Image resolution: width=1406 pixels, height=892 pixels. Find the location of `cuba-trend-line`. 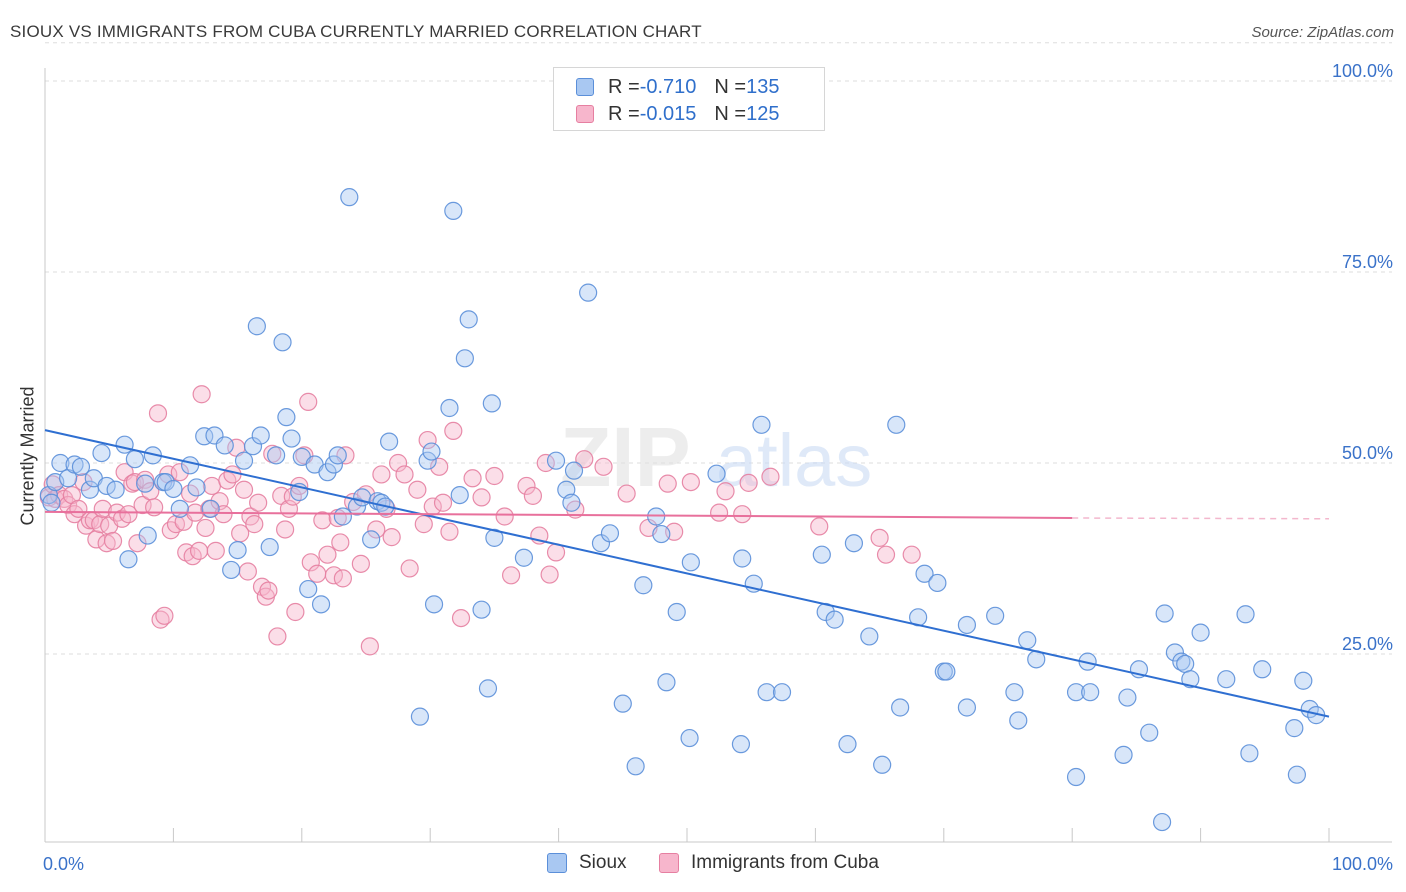

cuba-trend-line is located at coordinates (558, 515).